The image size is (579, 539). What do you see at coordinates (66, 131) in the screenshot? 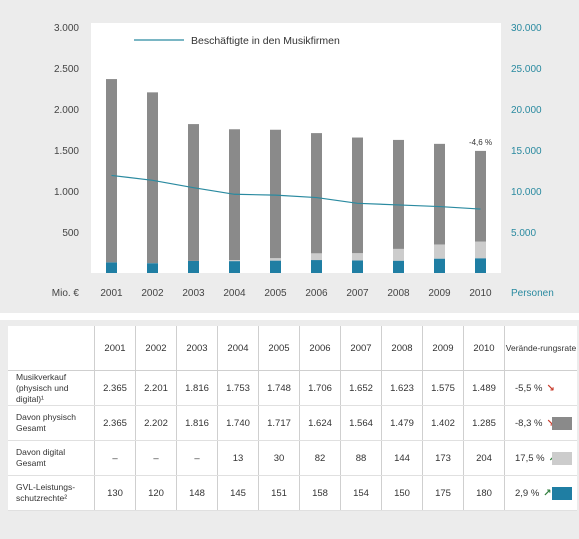
I see `y-ticks-left: 500 1.000 1.500 2.000 2.500 3.000` at bounding box center [66, 131].